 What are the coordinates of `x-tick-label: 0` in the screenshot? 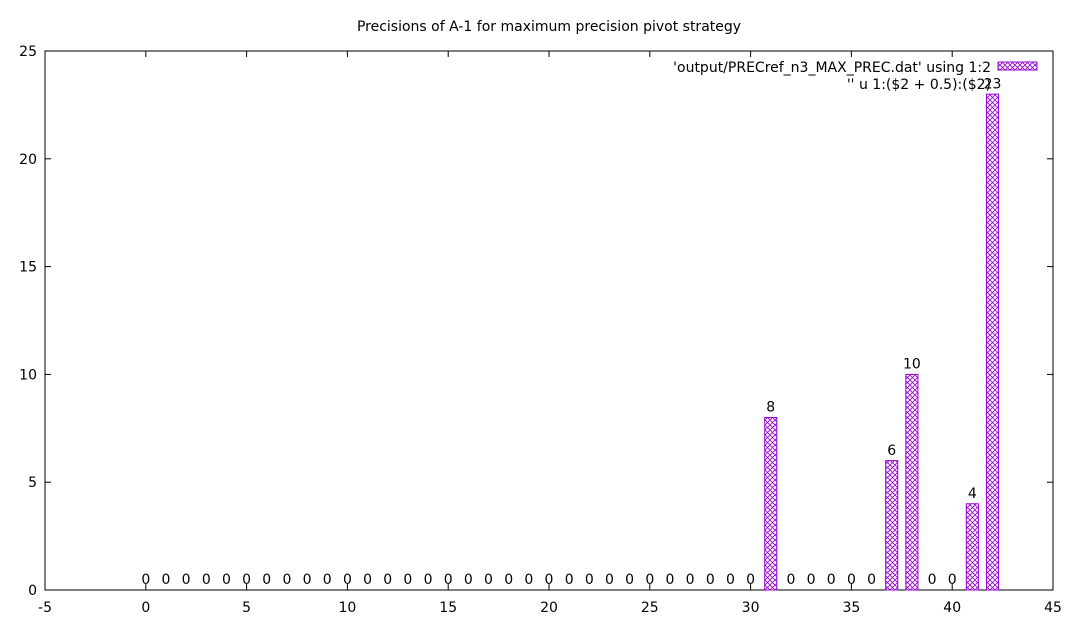 It's located at (145, 608).